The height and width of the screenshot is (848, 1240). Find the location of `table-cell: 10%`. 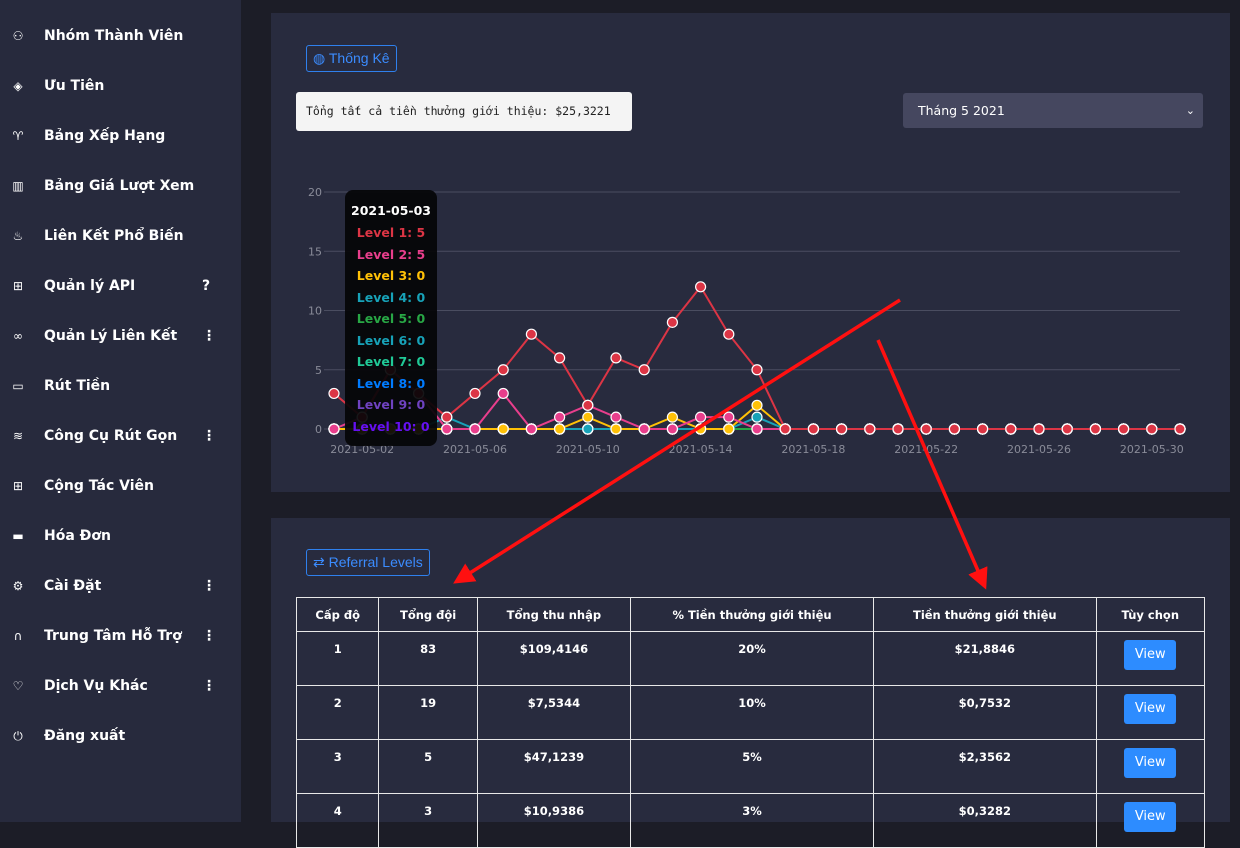

table-cell: 10% is located at coordinates (752, 712).